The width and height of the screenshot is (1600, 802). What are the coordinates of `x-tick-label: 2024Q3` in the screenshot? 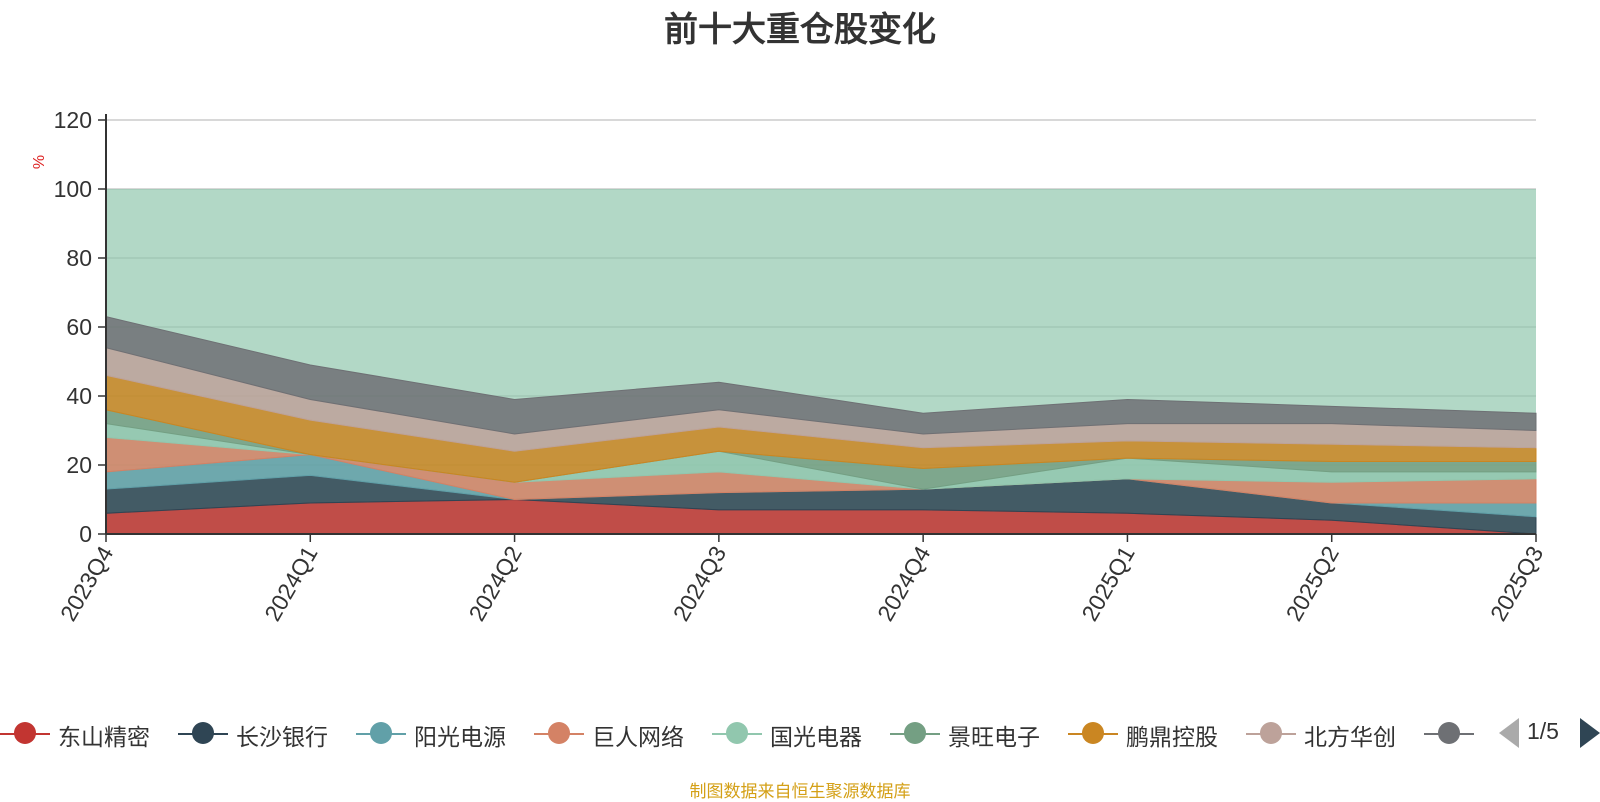 It's located at (699, 584).